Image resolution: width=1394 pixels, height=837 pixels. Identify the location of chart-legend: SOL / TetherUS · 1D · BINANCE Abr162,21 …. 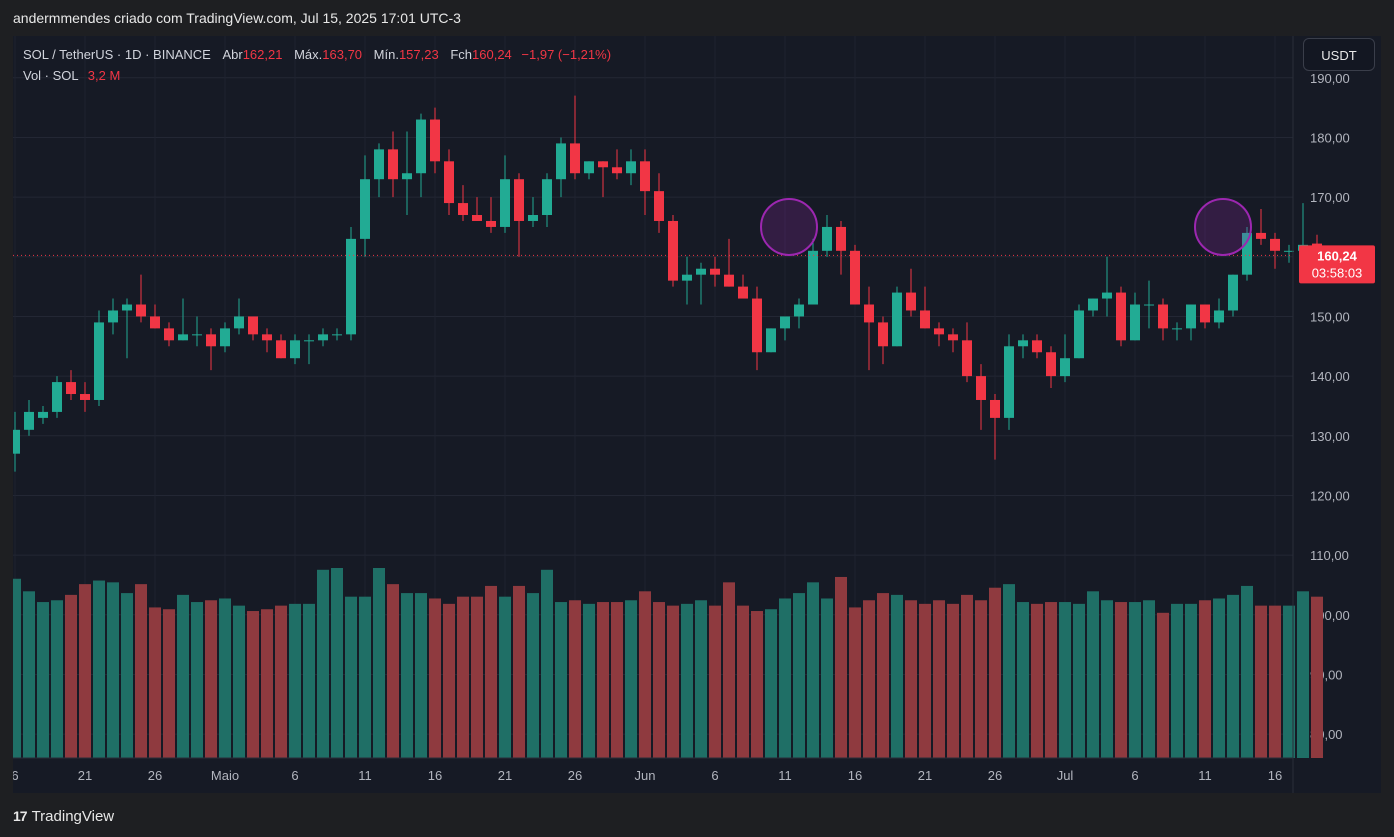
(317, 67).